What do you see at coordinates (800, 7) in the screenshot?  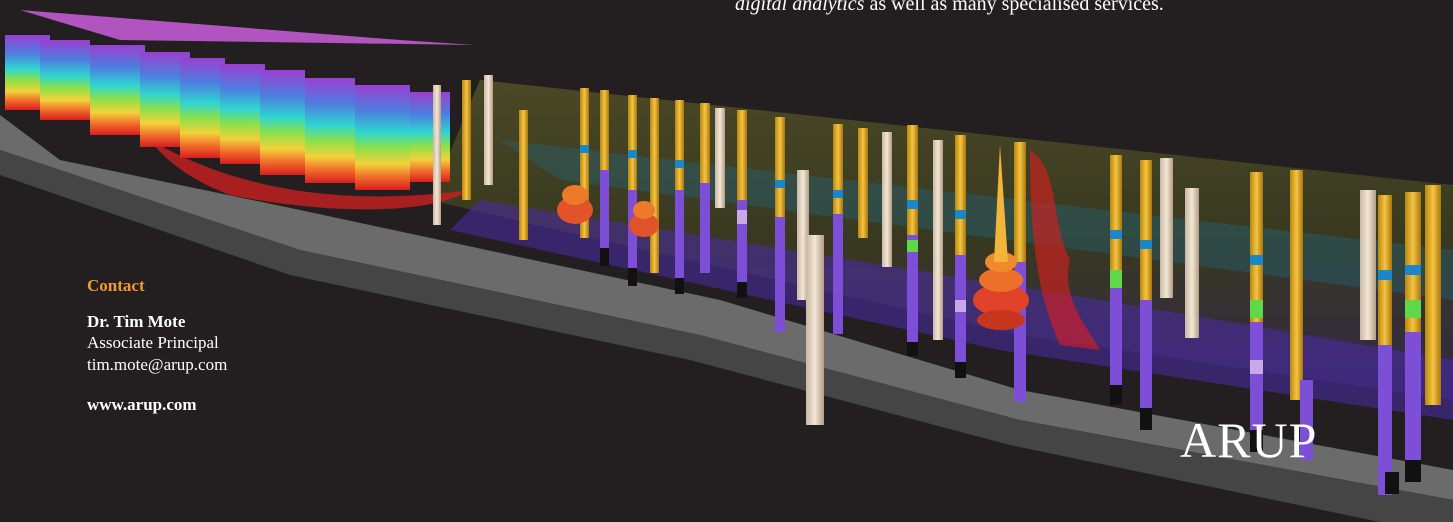 I see `intro-emphasis: digital analytics` at bounding box center [800, 7].